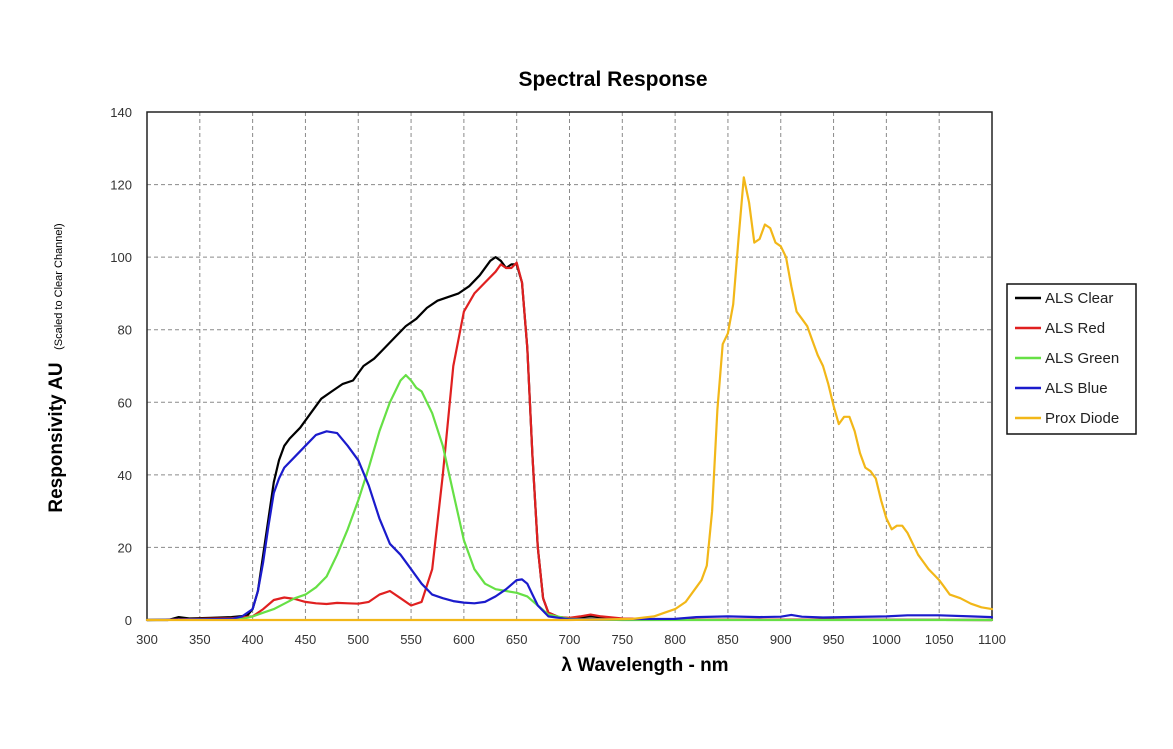  What do you see at coordinates (125, 547) in the screenshot?
I see `y-tick-label: 20` at bounding box center [125, 547].